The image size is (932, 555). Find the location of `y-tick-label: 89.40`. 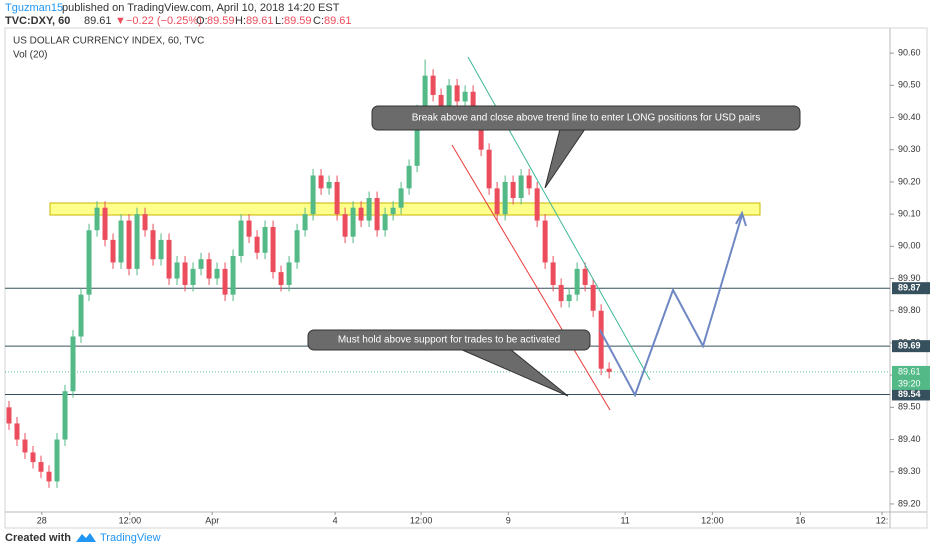

y-tick-label: 89.40 is located at coordinates (909, 439).